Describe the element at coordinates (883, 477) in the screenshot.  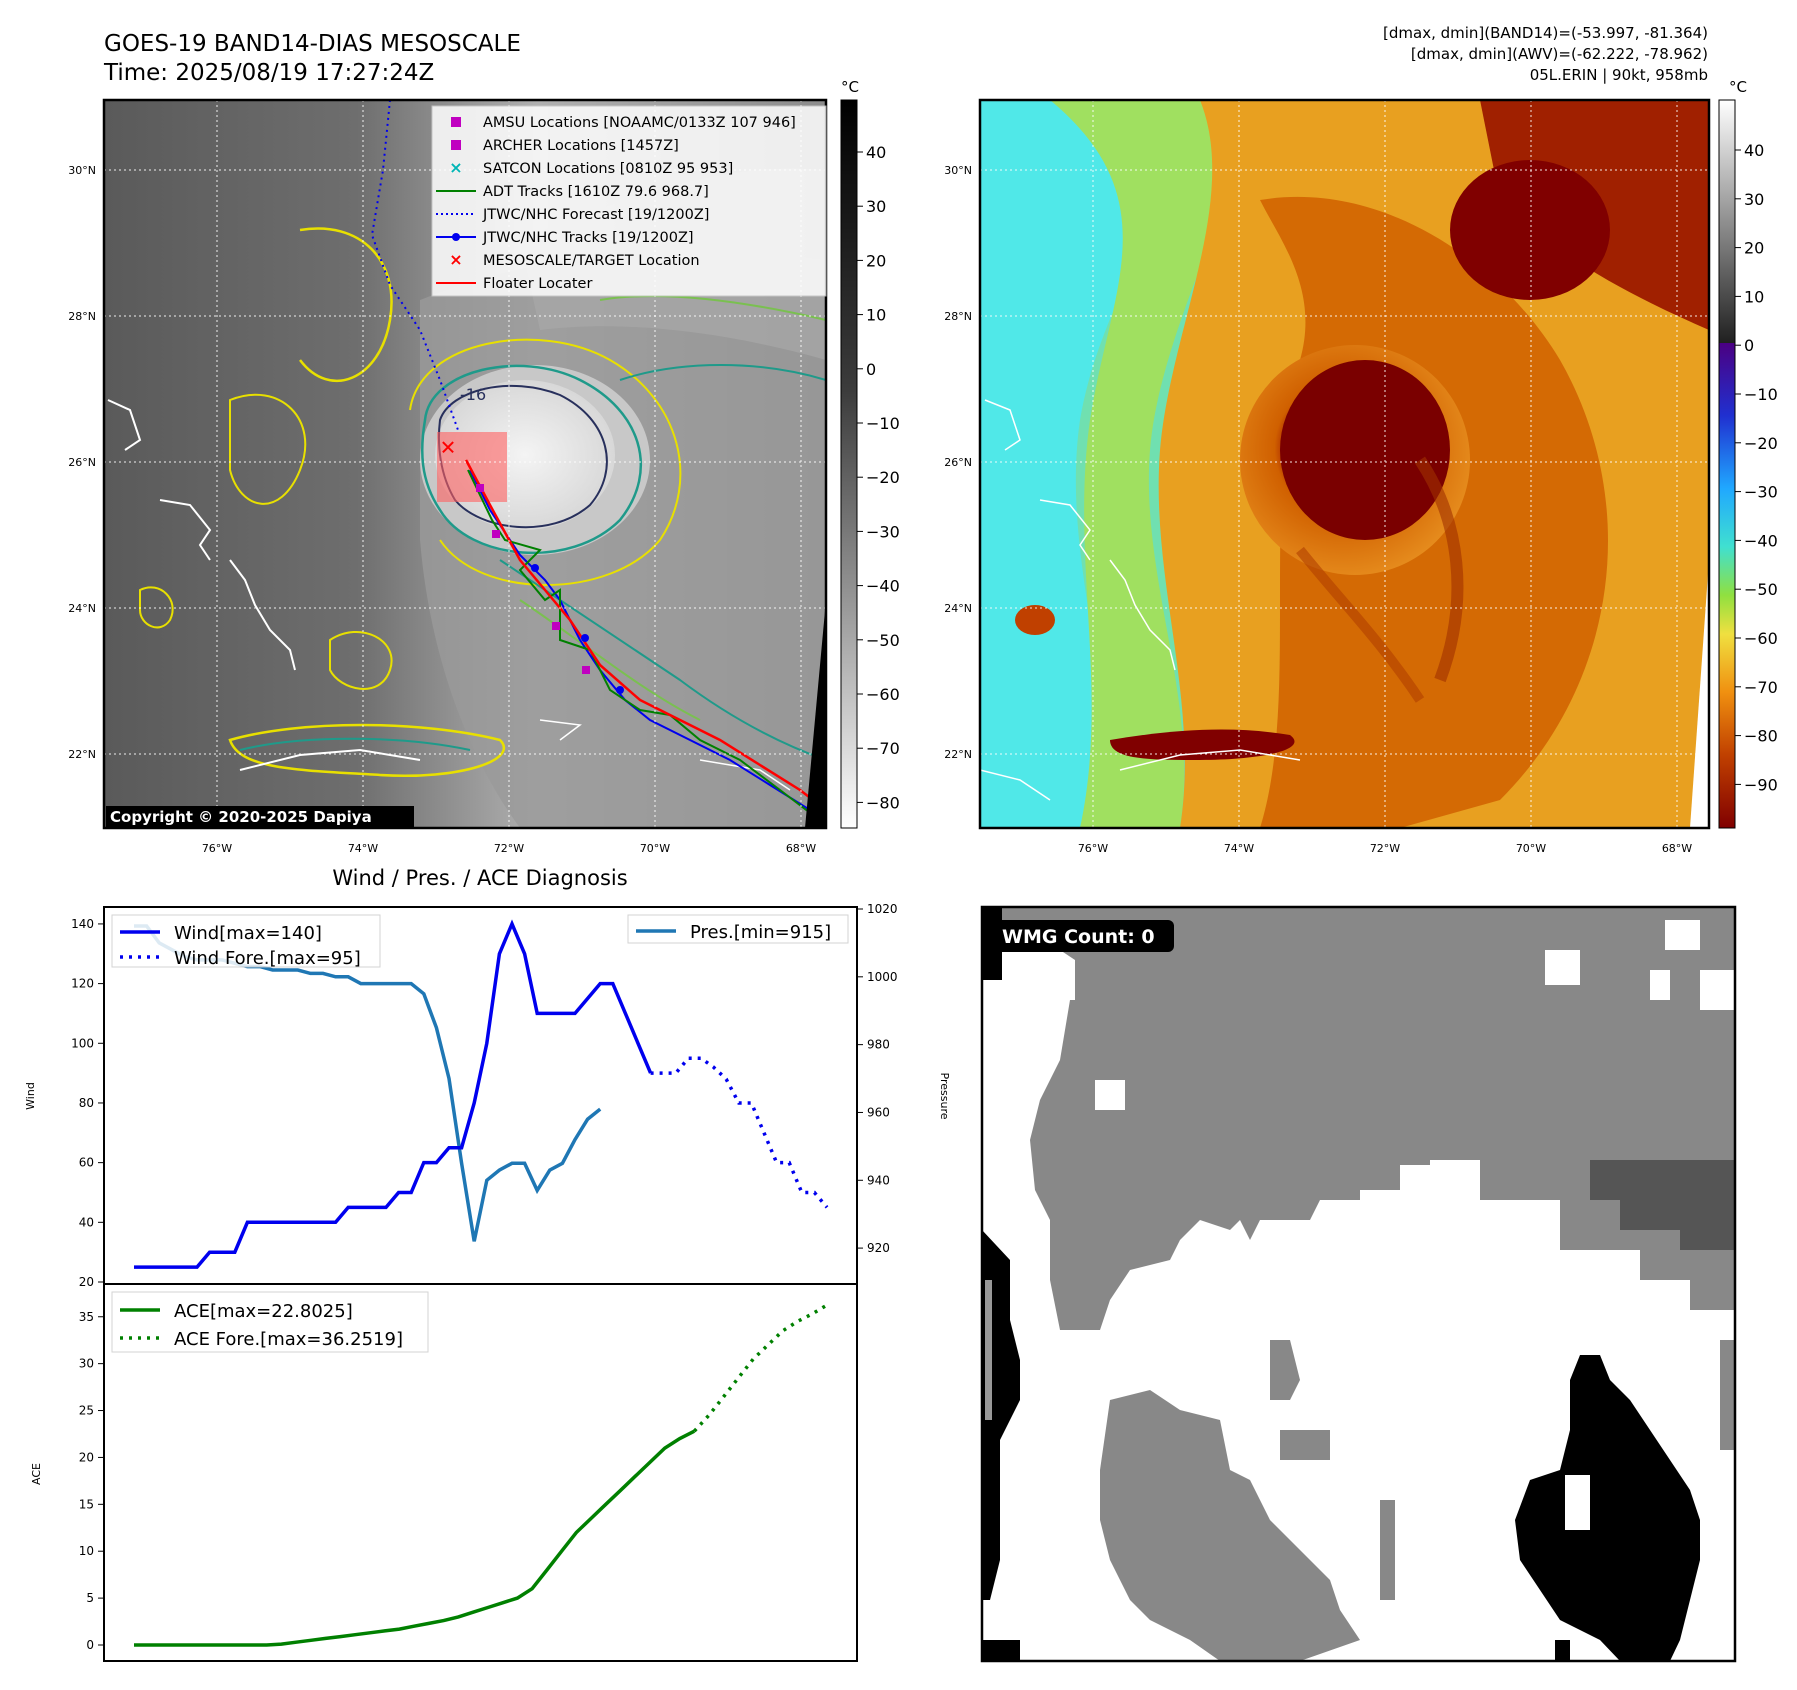
I see `colorbar-tick-label: −20` at that location.